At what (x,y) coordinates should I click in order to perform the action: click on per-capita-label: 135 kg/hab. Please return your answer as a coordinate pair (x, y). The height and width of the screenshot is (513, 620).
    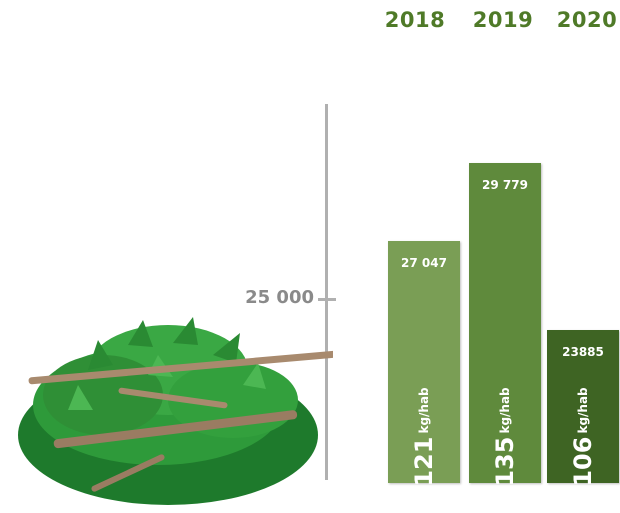
    Looking at the image, I should click on (505, 436).